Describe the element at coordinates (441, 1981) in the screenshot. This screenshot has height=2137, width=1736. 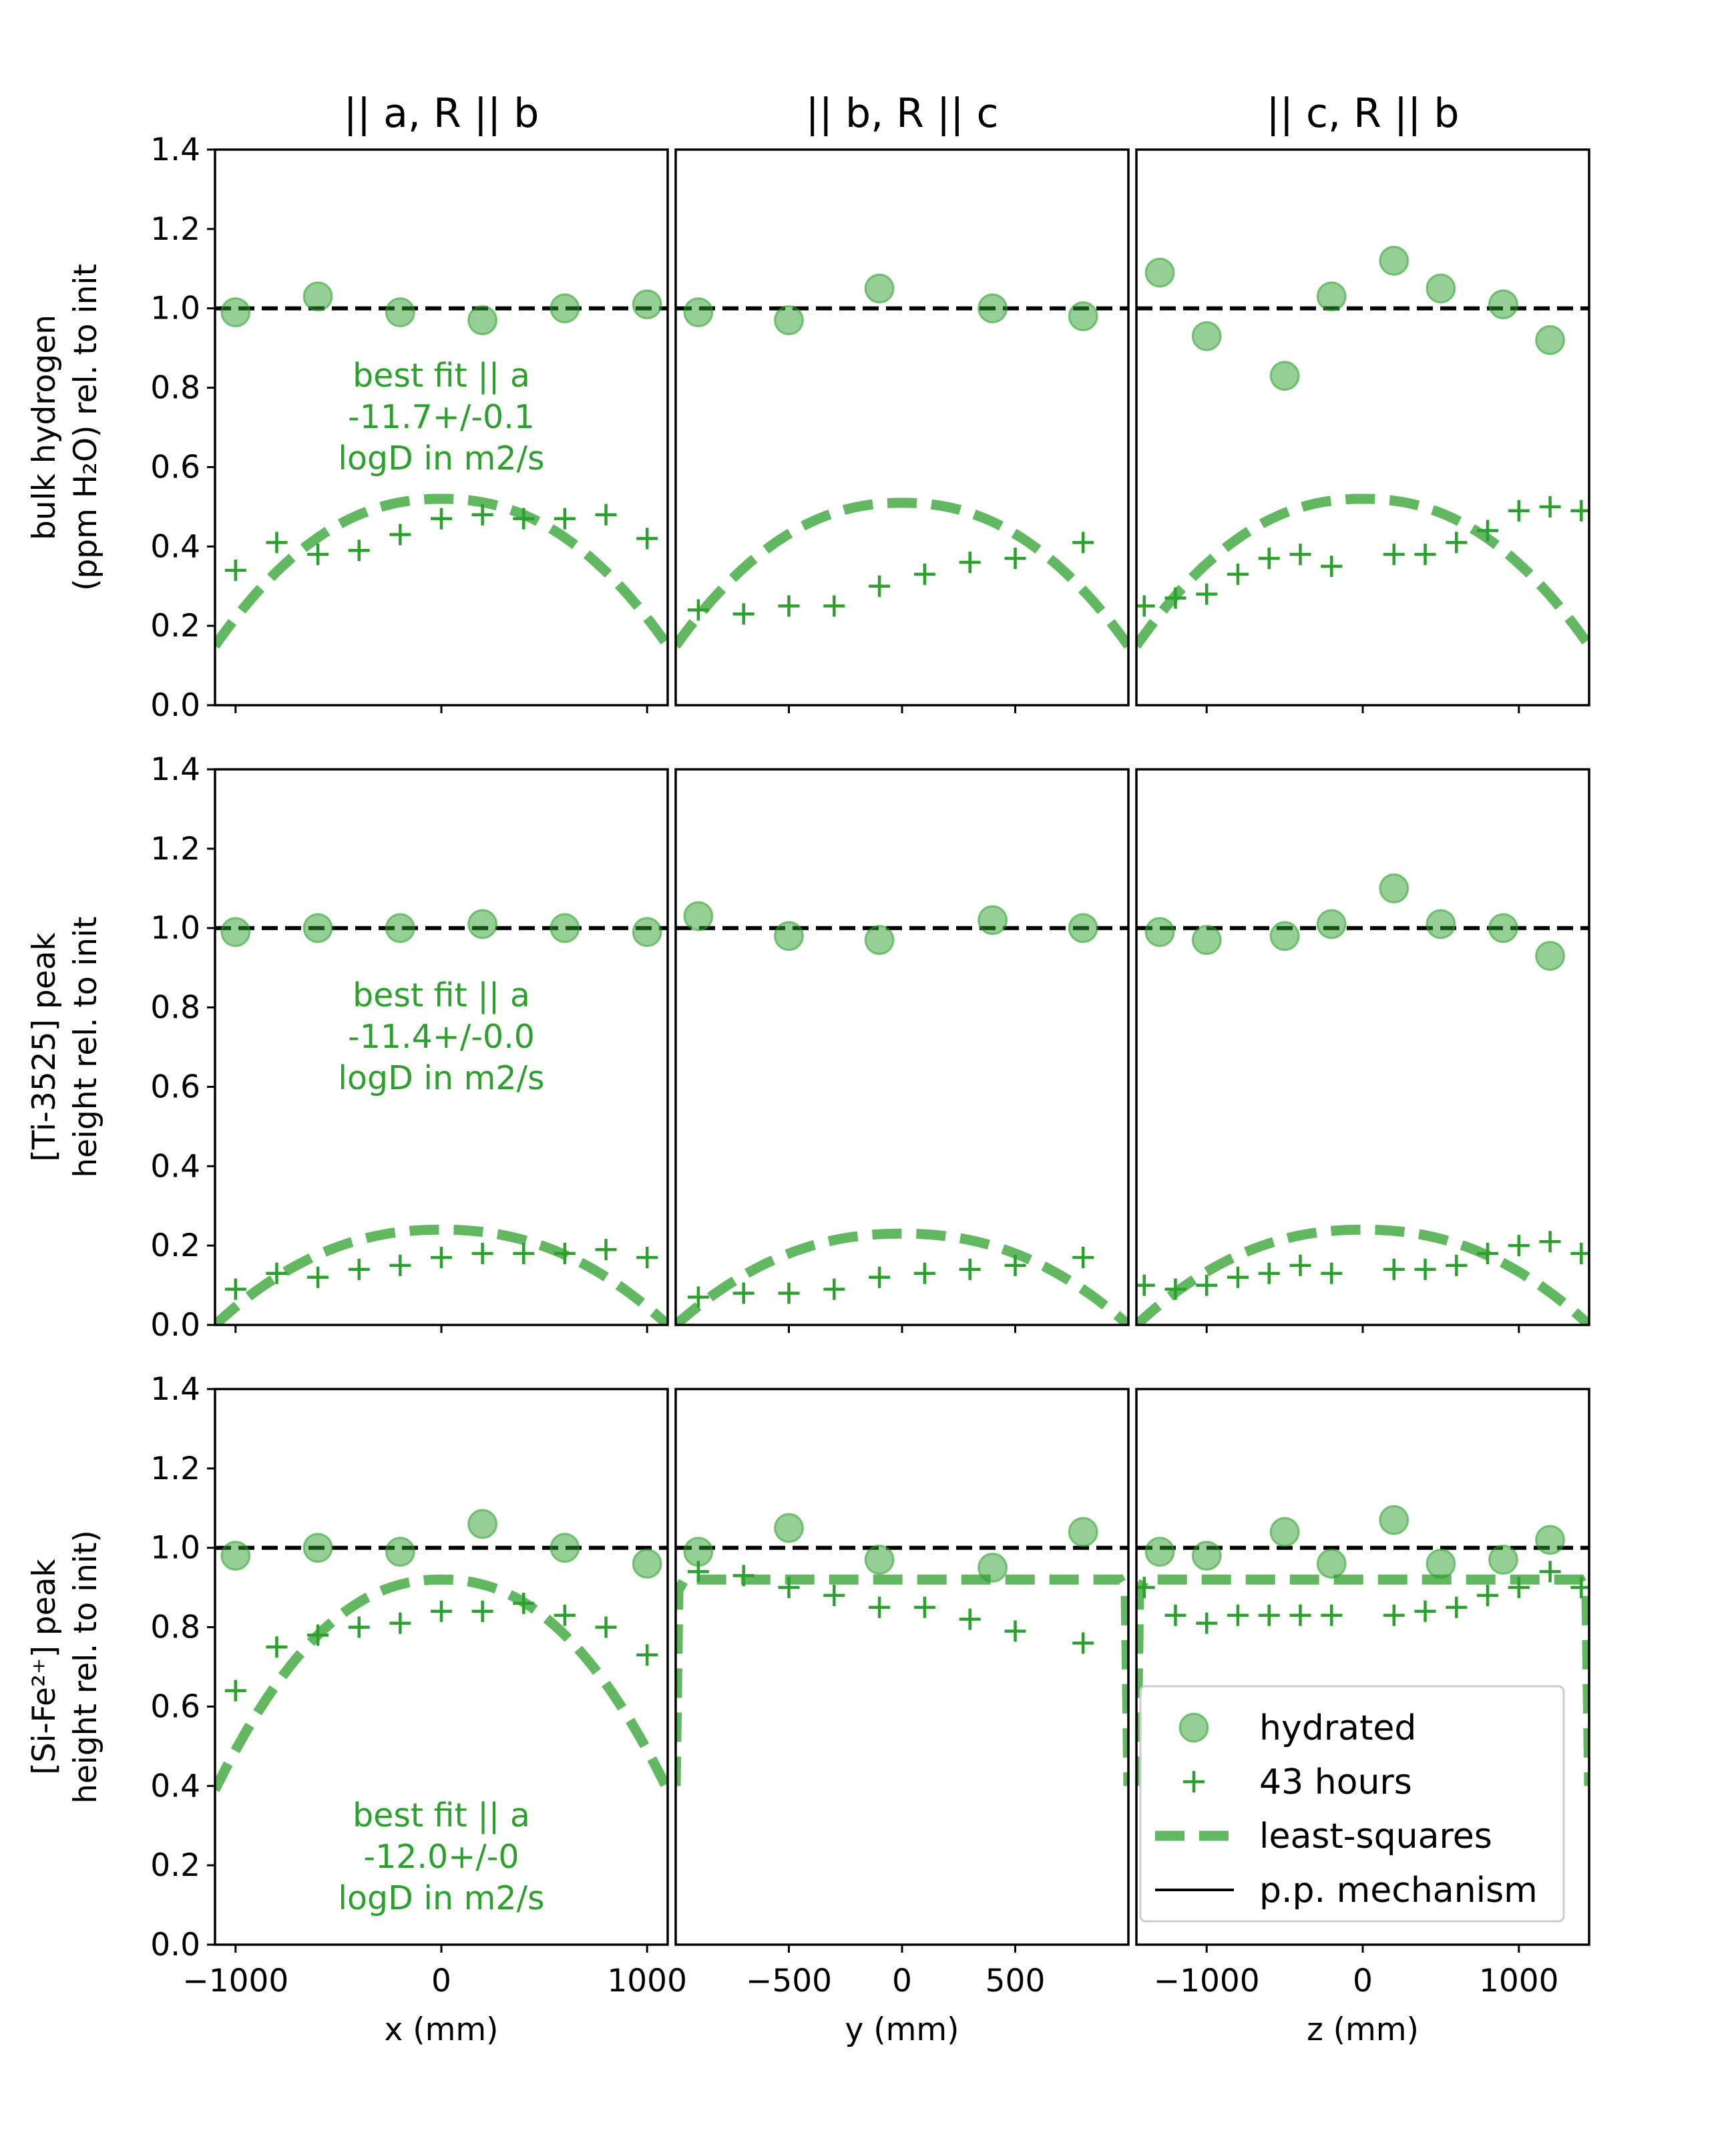
I see `x-tick-label: 0` at that location.